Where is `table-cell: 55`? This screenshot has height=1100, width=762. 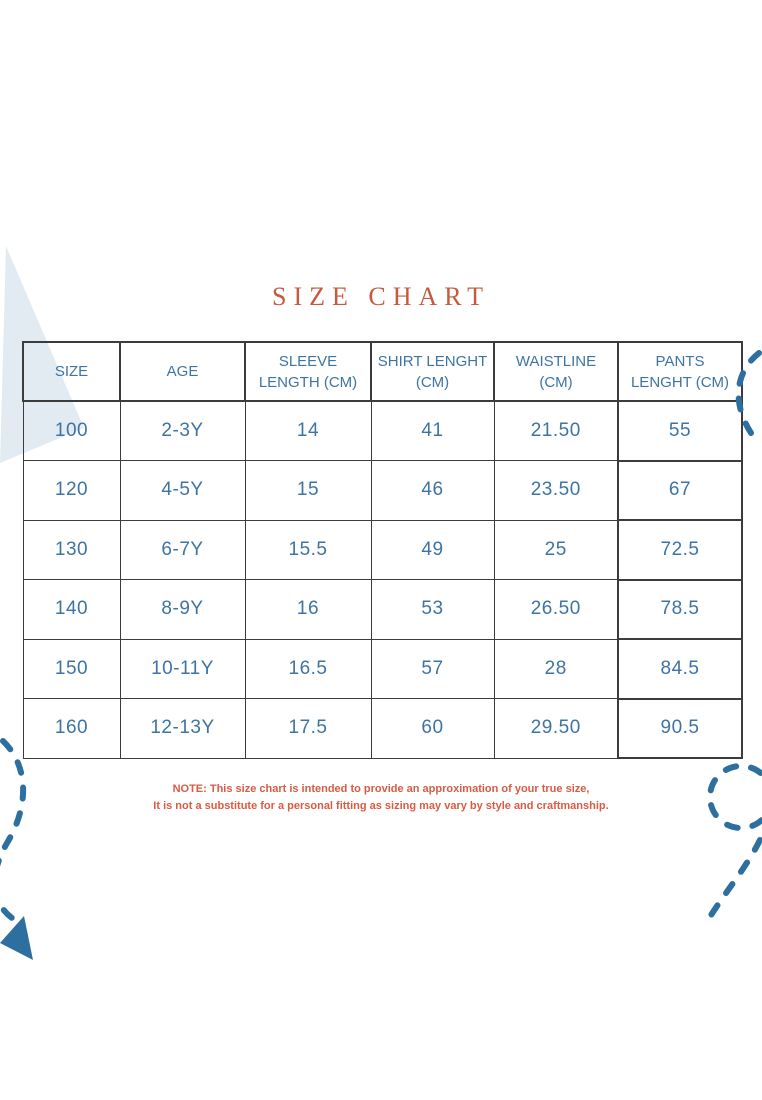 table-cell: 55 is located at coordinates (680, 431).